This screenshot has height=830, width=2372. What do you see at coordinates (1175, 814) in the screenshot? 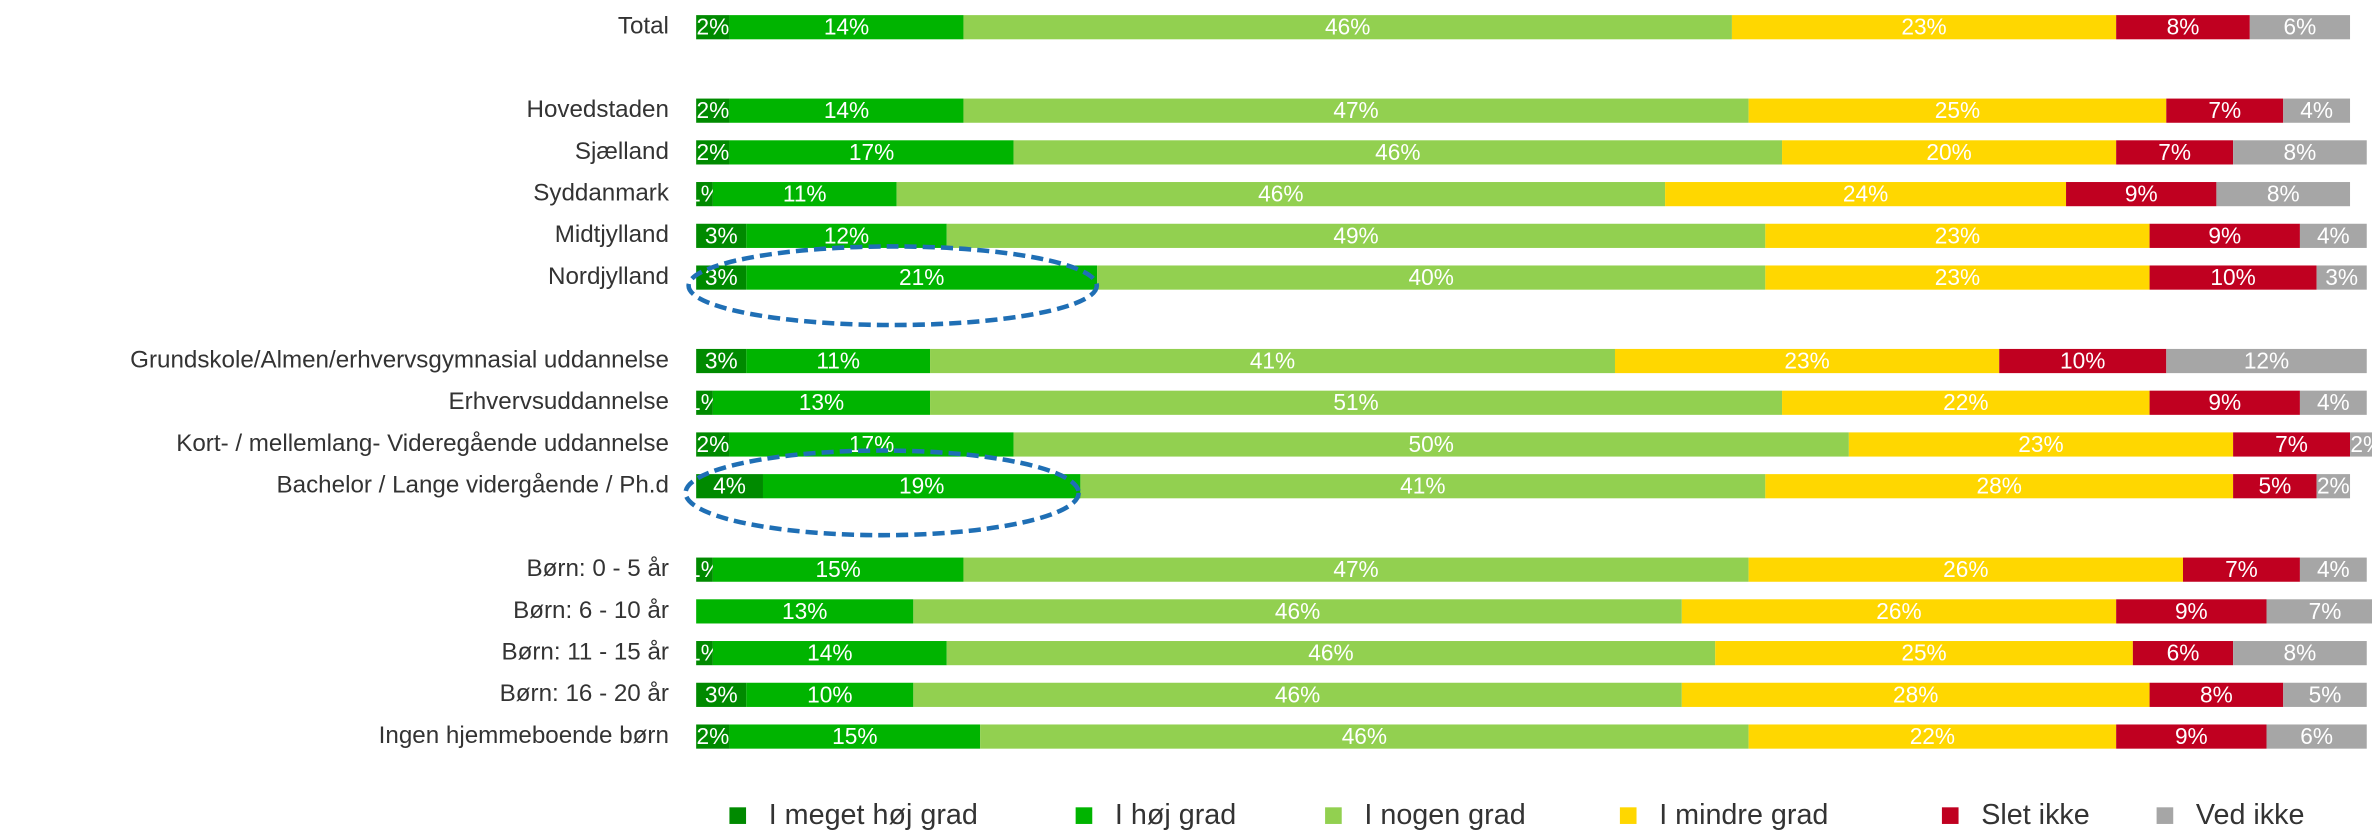
I see `legend-label: I høj grad` at bounding box center [1175, 814].